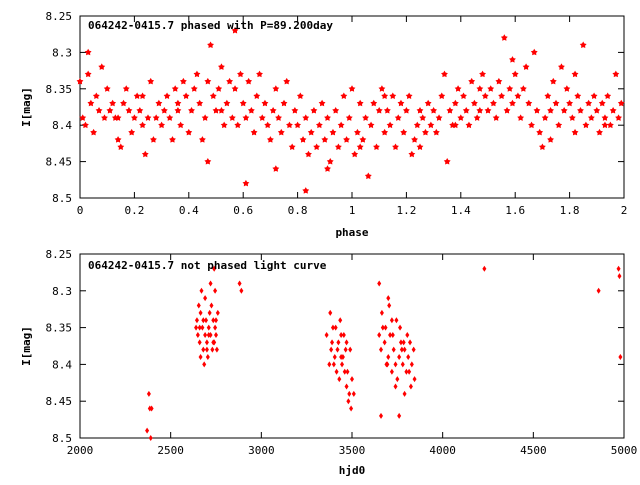 Image resolution: width=640 pixels, height=485 pixels. What do you see at coordinates (62, 198) in the screenshot?
I see `y-tick-label: 8.5` at bounding box center [62, 198].